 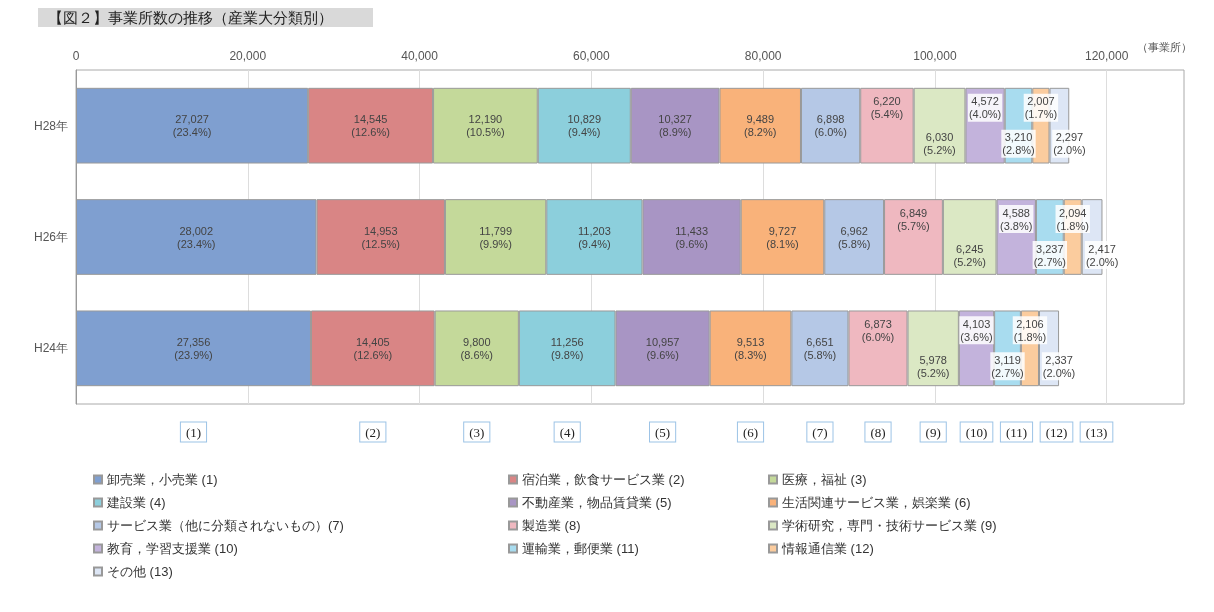 What do you see at coordinates (1016, 219) in the screenshot?
I see `data-label: 4,588 (3.8%)` at bounding box center [1016, 219].